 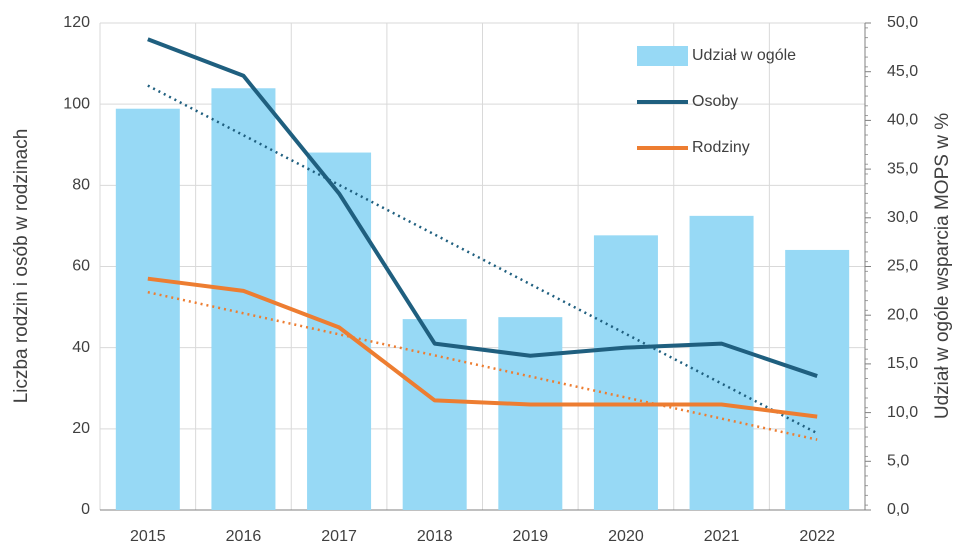 I want to click on y2-tick-label: 0,0, so click(x=898, y=509).